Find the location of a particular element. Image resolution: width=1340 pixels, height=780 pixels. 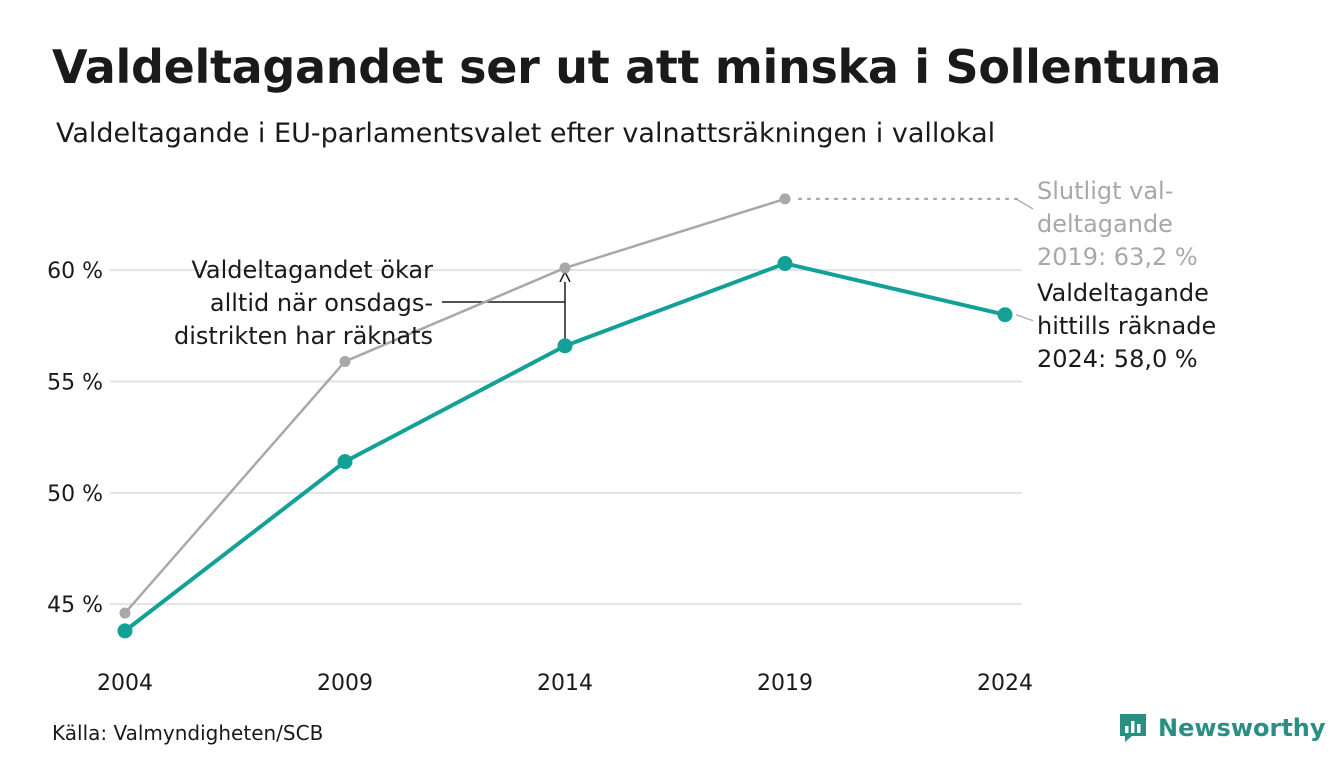

counted-turnout-label-line: Valdeltagande is located at coordinates (1123, 293).